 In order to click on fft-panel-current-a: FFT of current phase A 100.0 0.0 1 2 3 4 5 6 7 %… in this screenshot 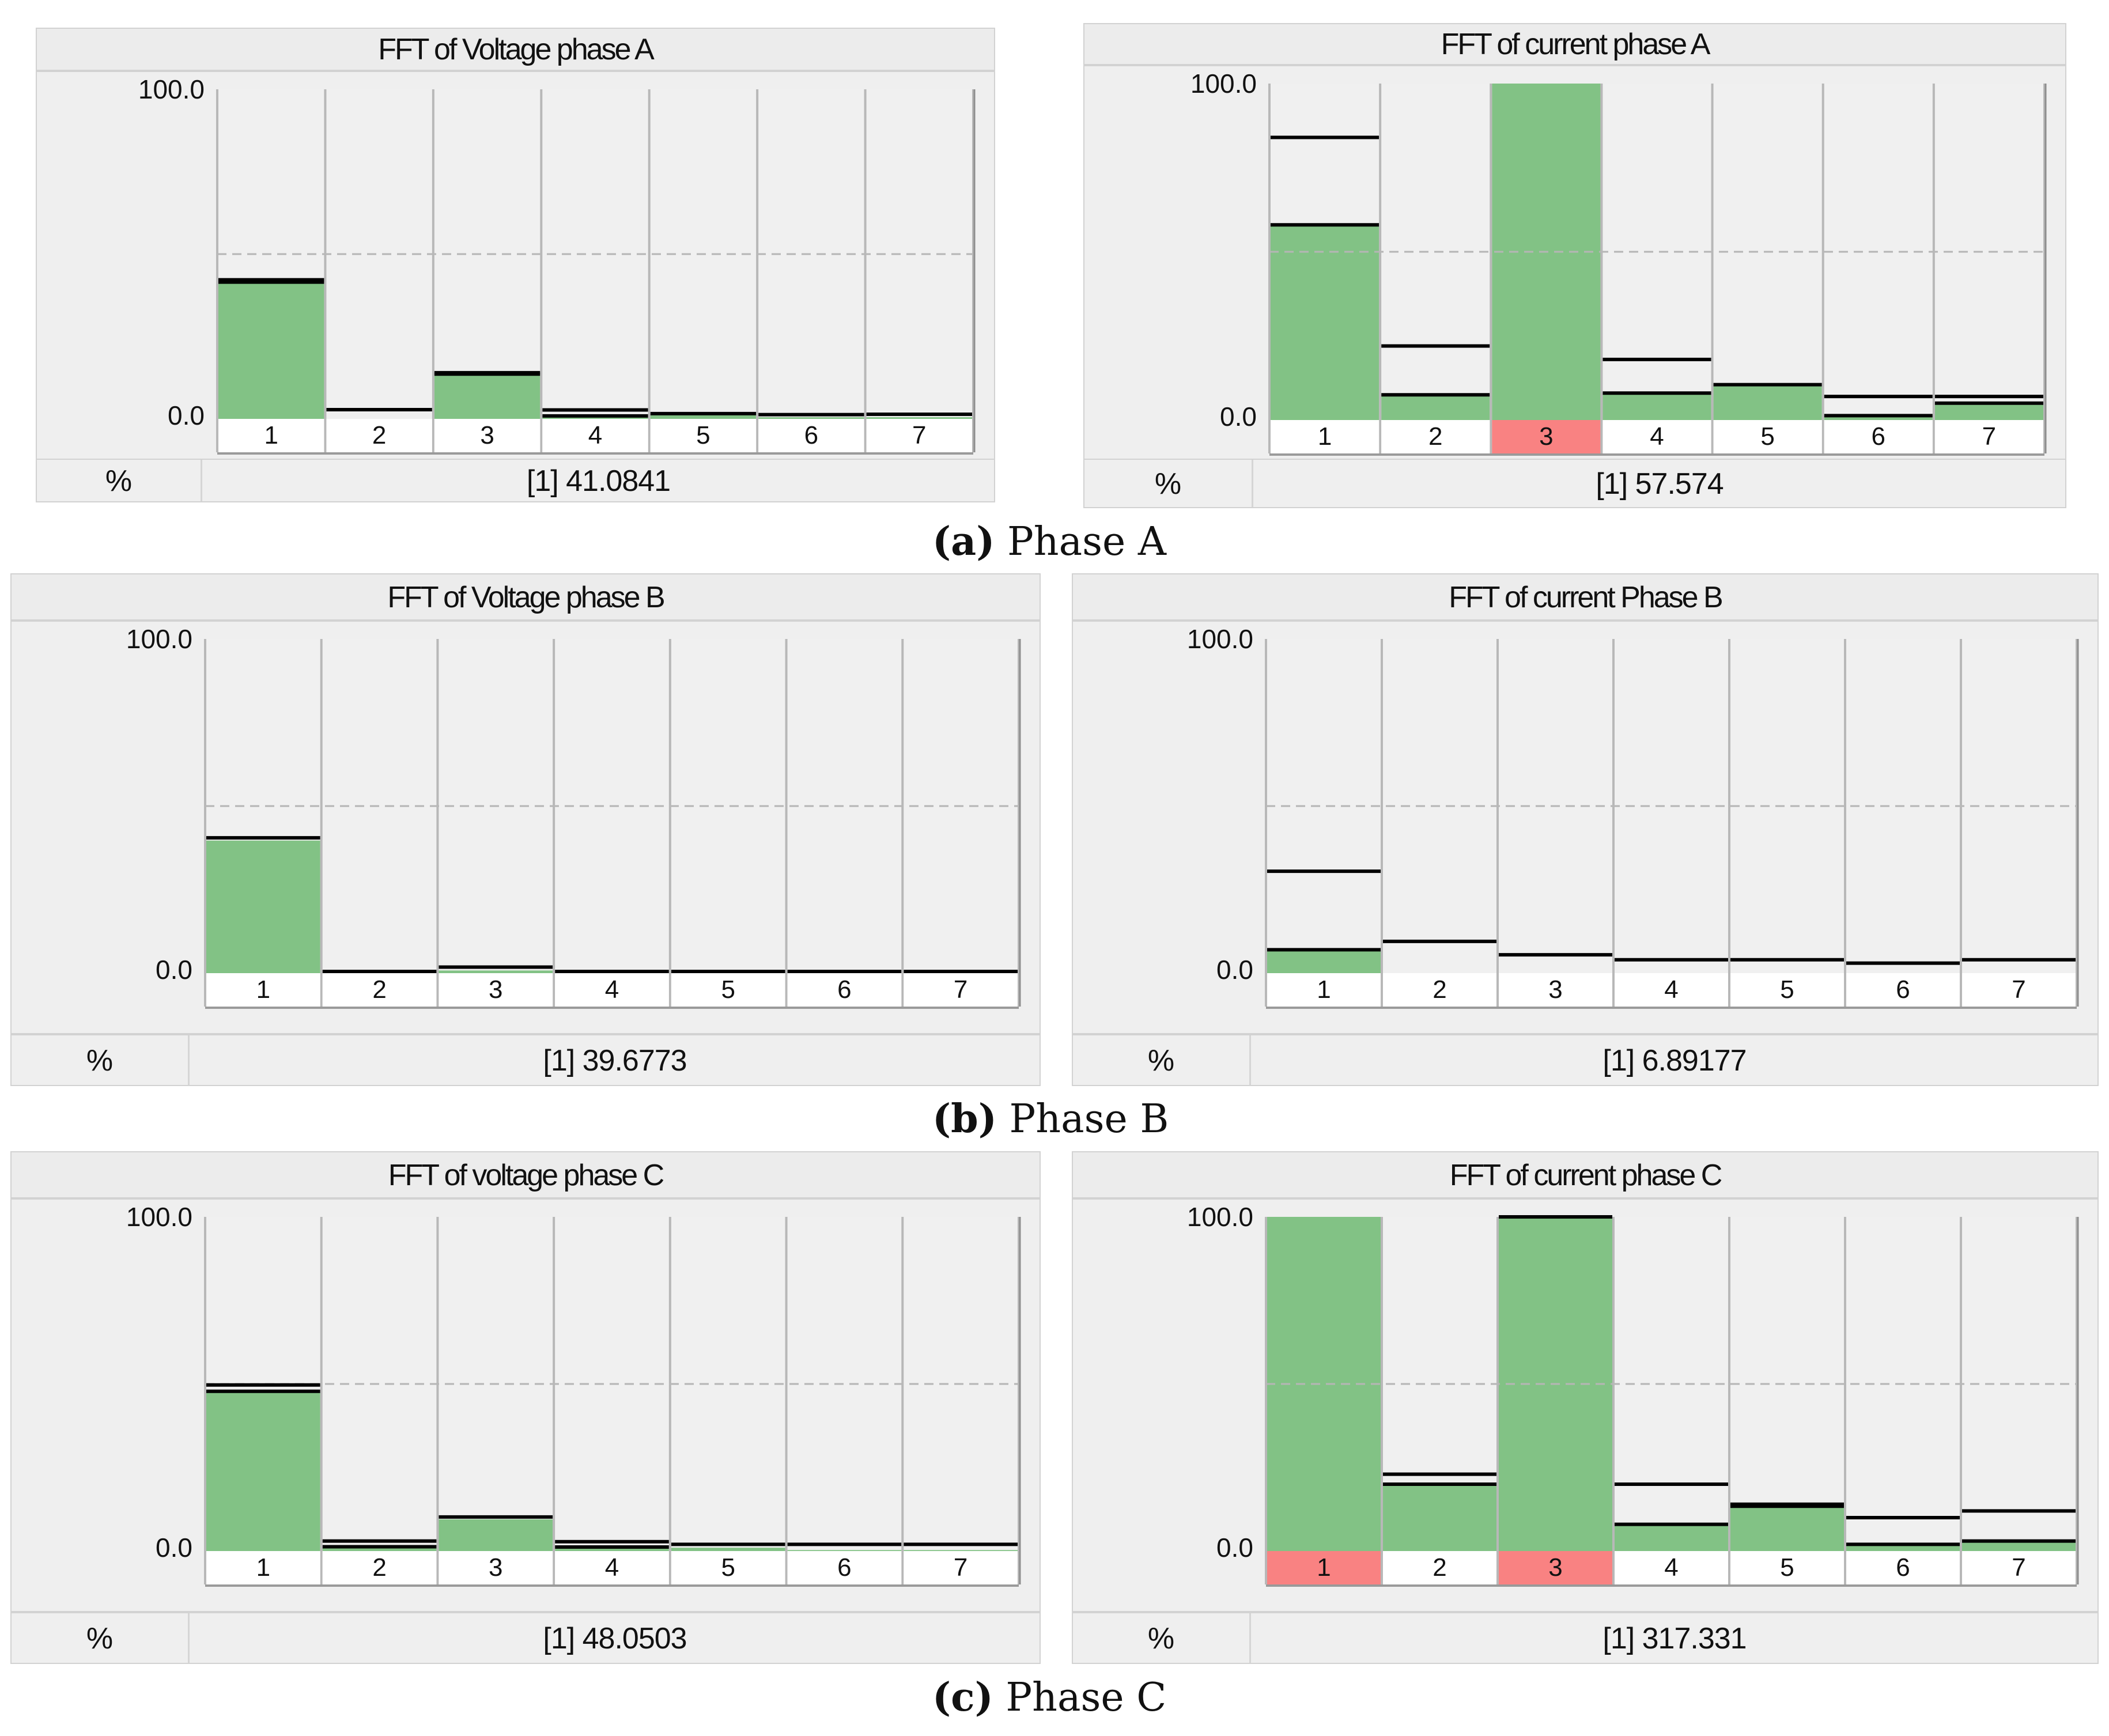, I will do `click(1574, 265)`.